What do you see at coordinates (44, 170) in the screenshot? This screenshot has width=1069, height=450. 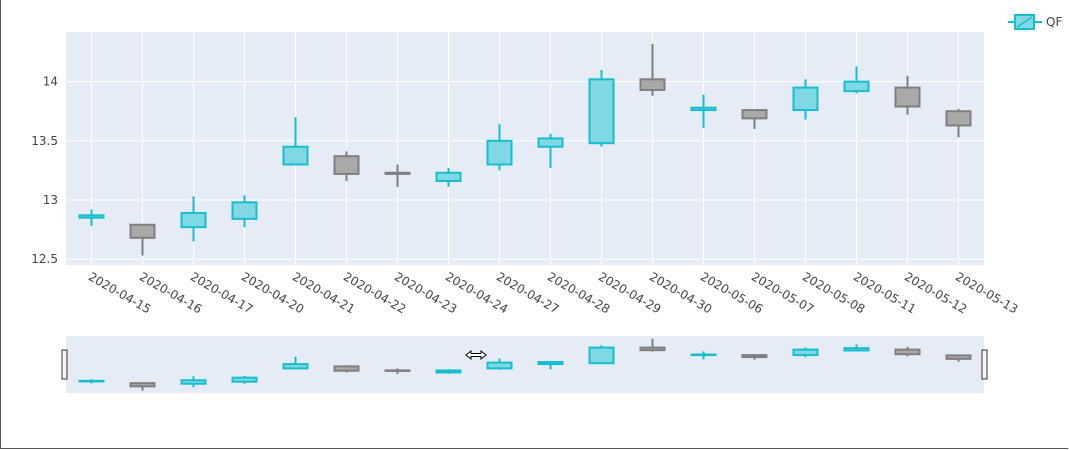 I see `y-tick-labels: 12.5 13 13.5 14` at bounding box center [44, 170].